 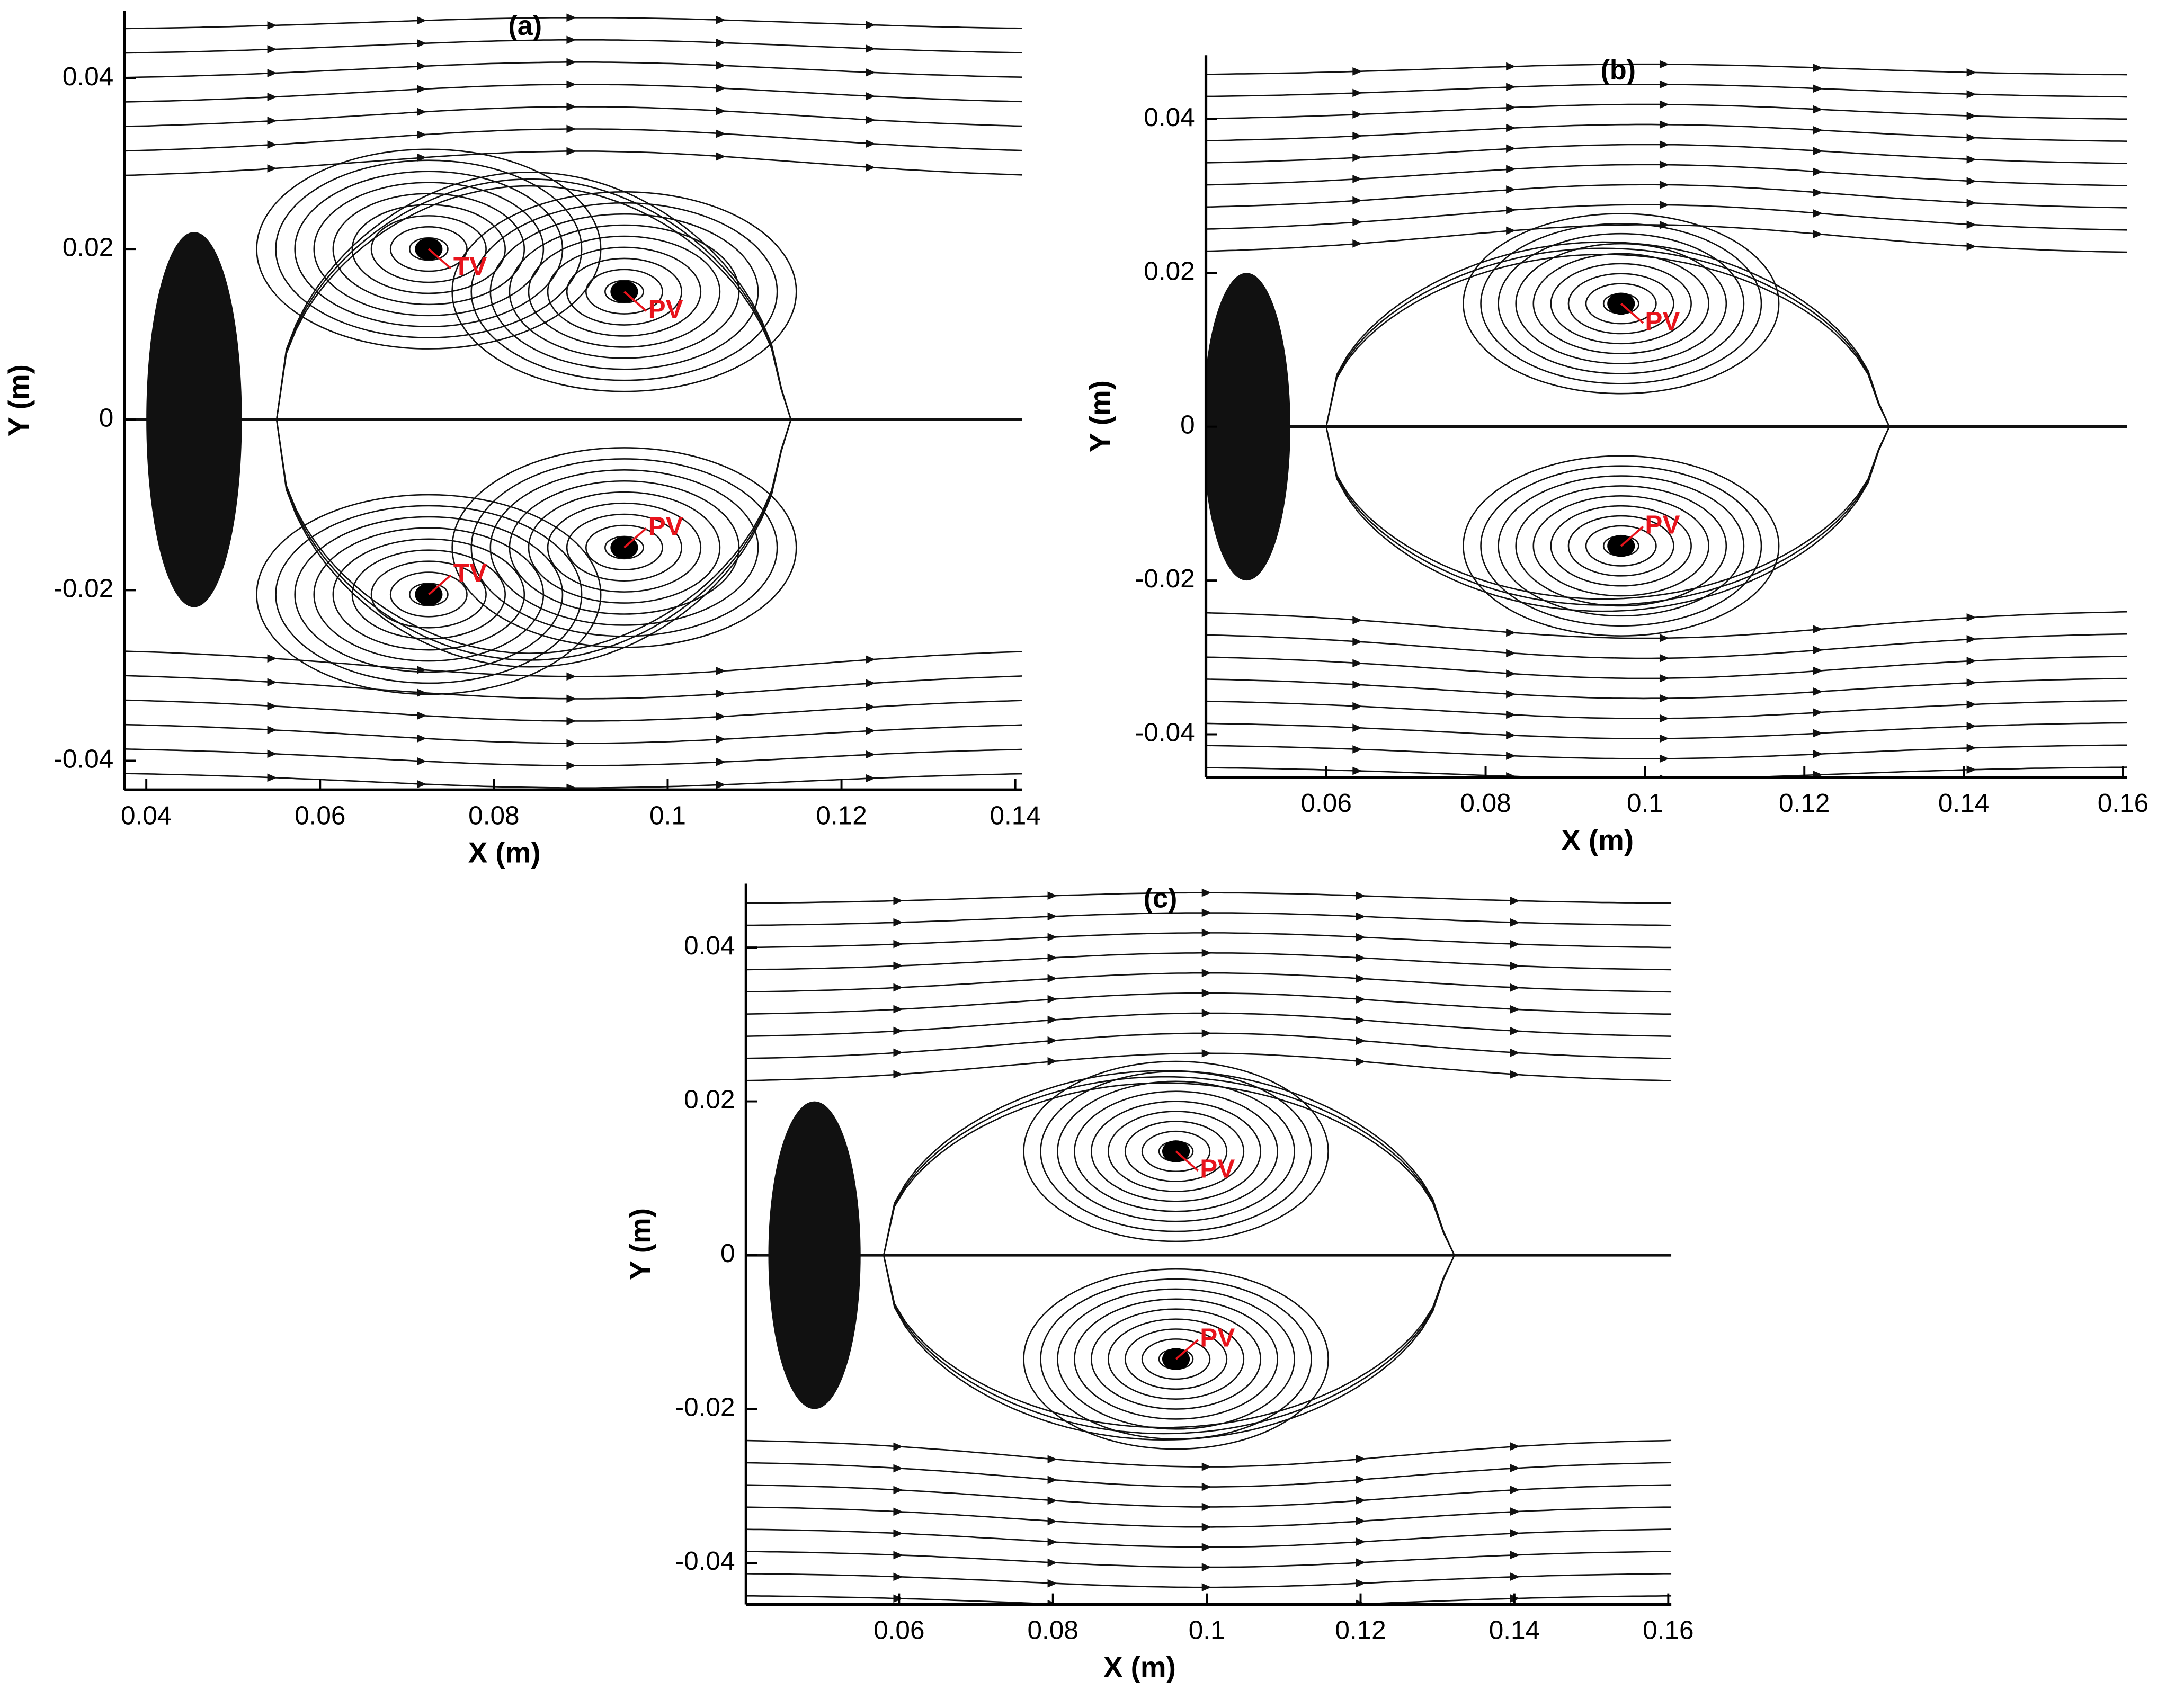 What do you see at coordinates (83, 588) in the screenshot?
I see `y-tick-label: -0.02` at bounding box center [83, 588].